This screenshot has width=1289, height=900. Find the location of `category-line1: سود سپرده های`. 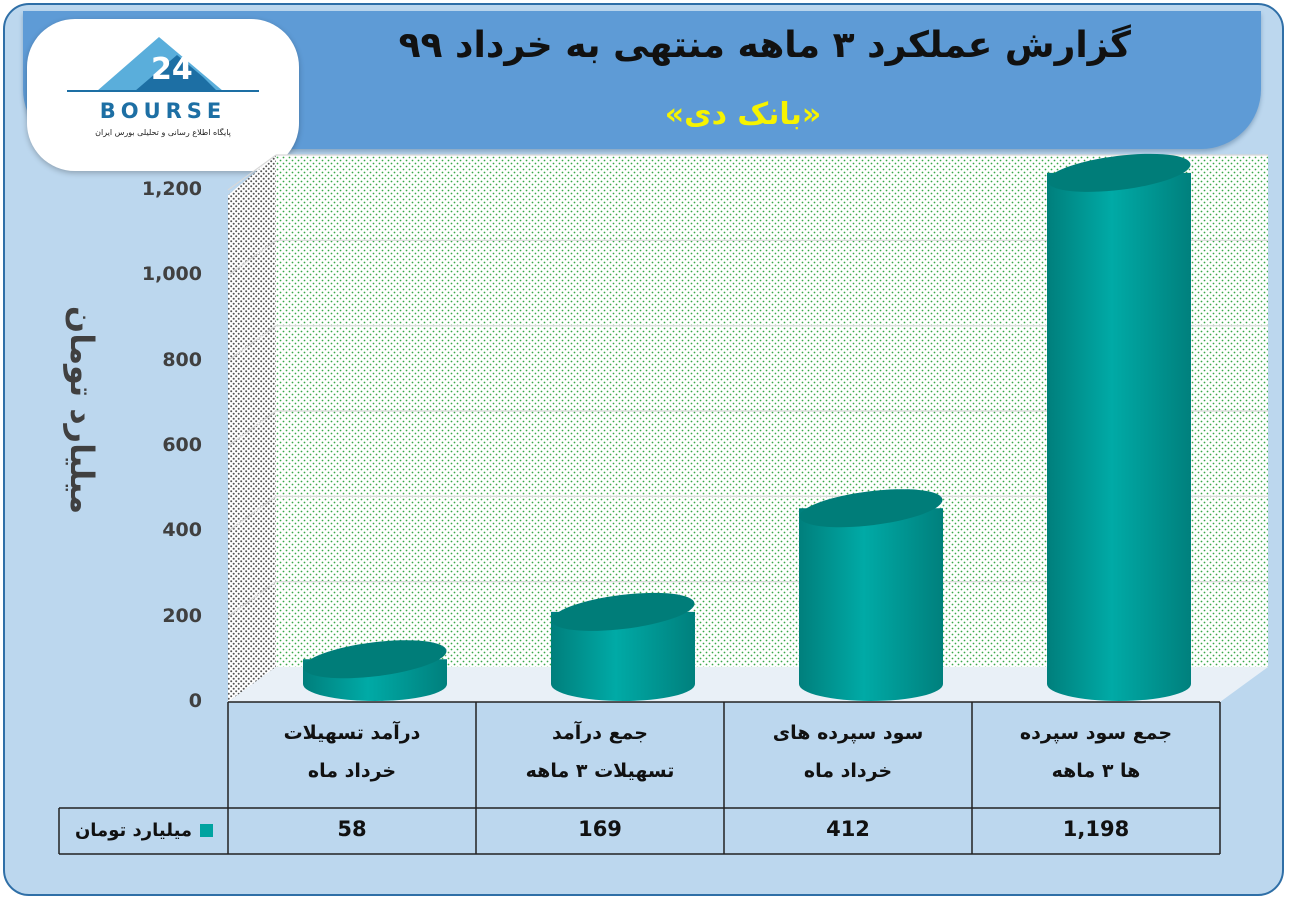

category-line1: سود سپرده های is located at coordinates (848, 733).